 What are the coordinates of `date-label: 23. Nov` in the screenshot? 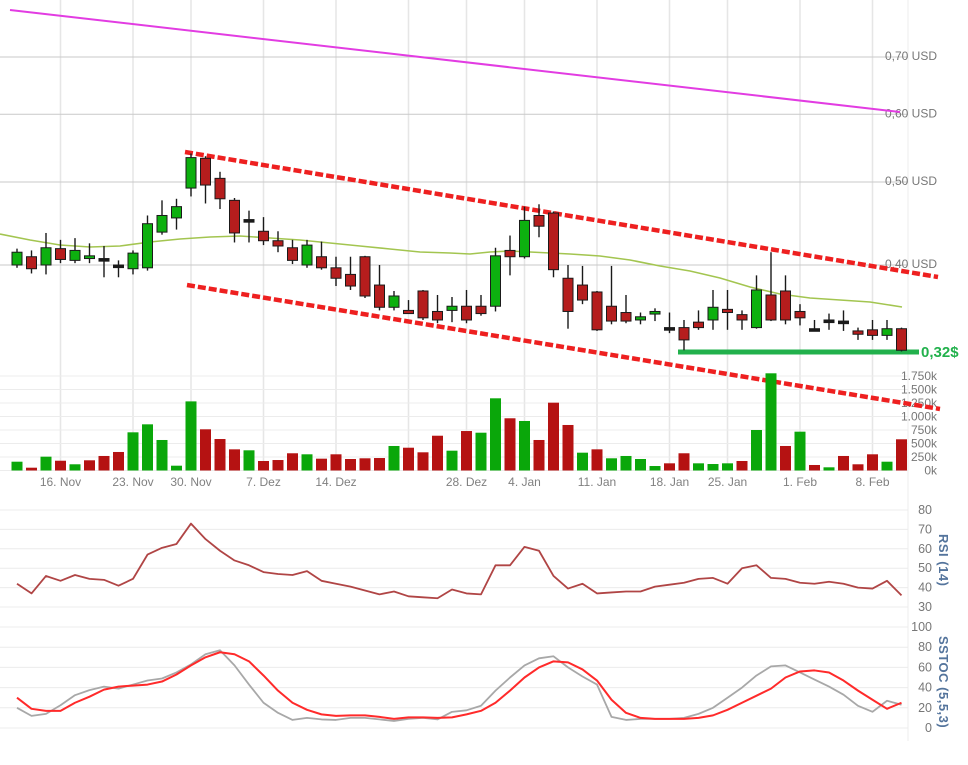 It's located at (132, 482).